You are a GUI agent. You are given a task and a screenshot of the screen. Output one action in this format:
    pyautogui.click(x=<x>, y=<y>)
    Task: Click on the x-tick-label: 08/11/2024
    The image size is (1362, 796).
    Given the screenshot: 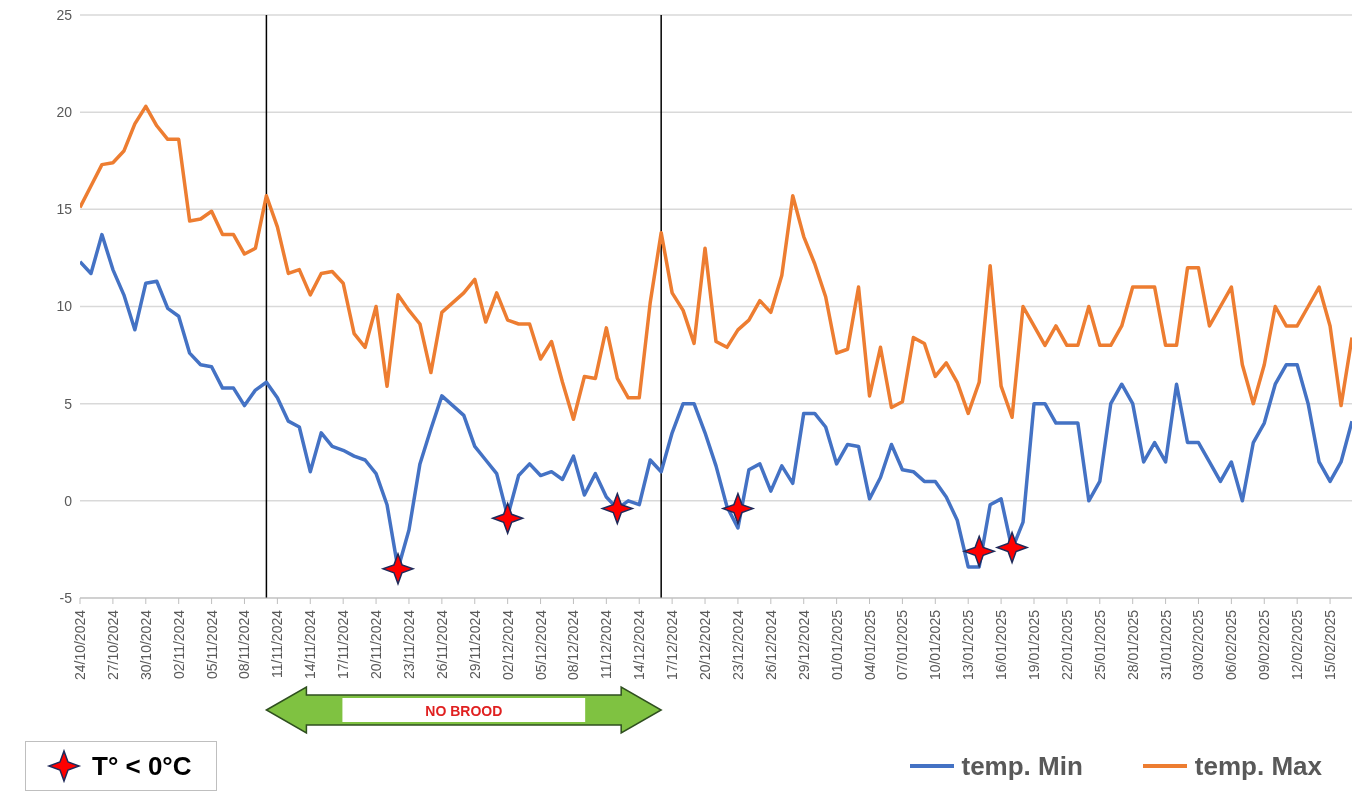 What is the action you would take?
    pyautogui.click(x=244, y=644)
    